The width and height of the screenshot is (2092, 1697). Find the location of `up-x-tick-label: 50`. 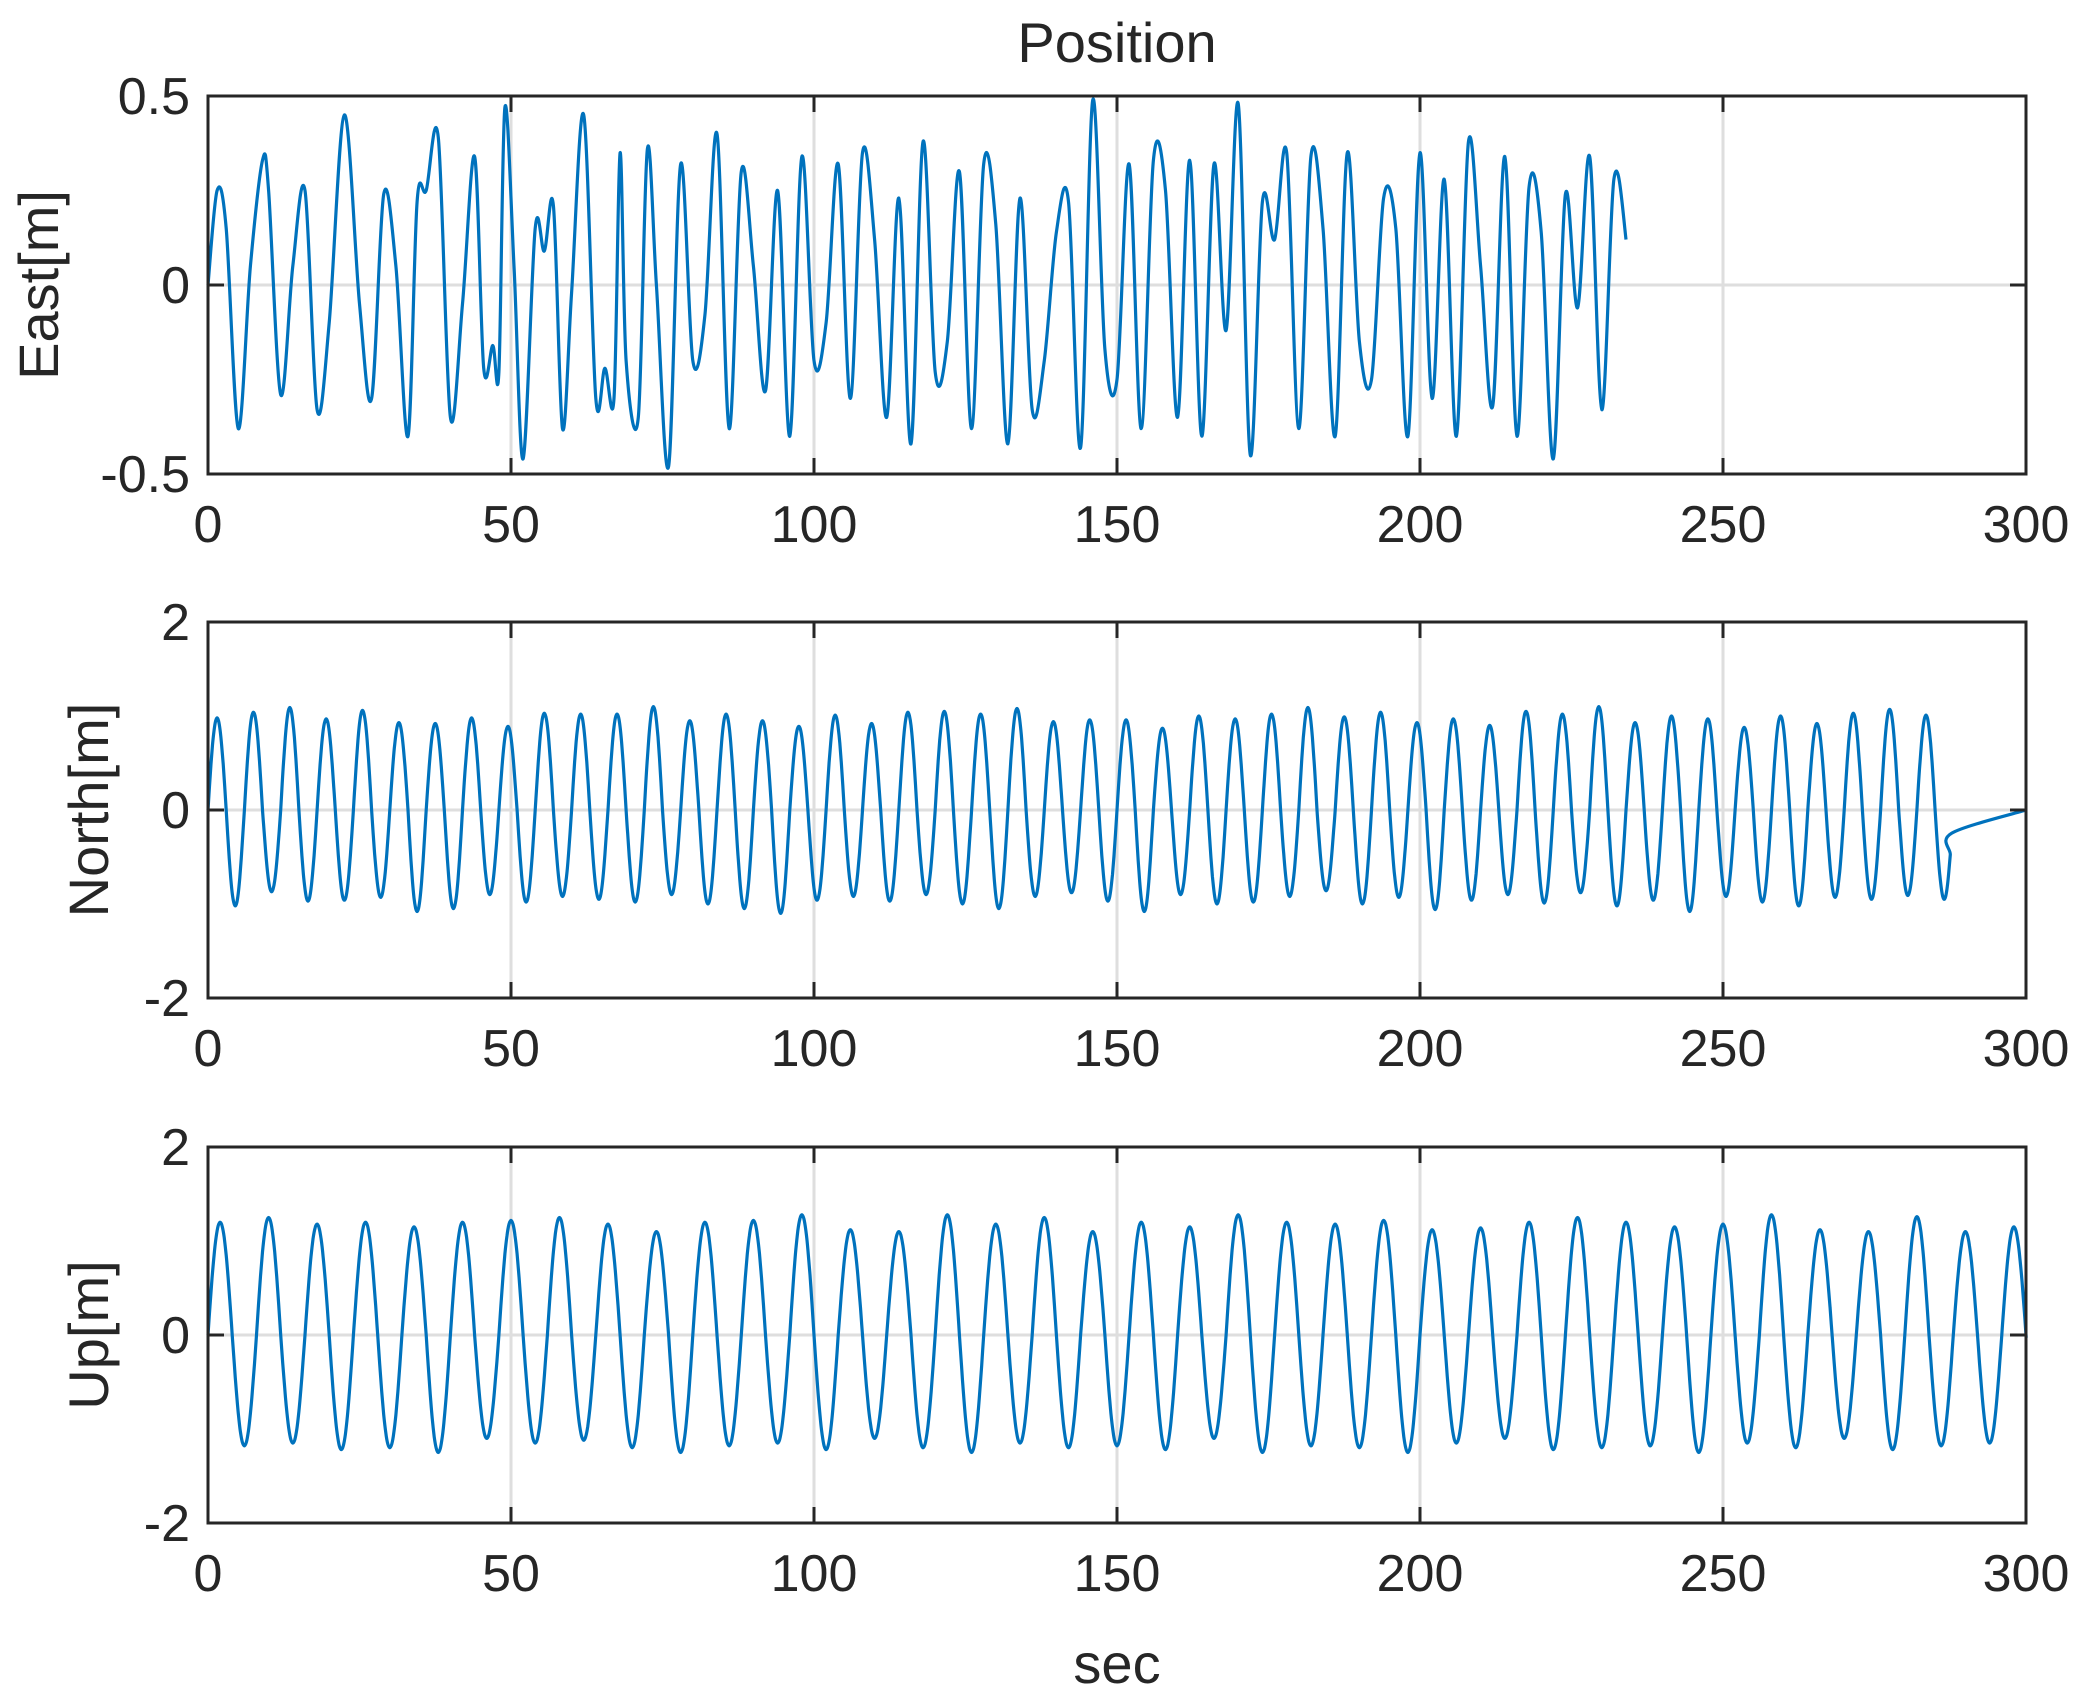

up-x-tick-label: 50 is located at coordinates (511, 1574).